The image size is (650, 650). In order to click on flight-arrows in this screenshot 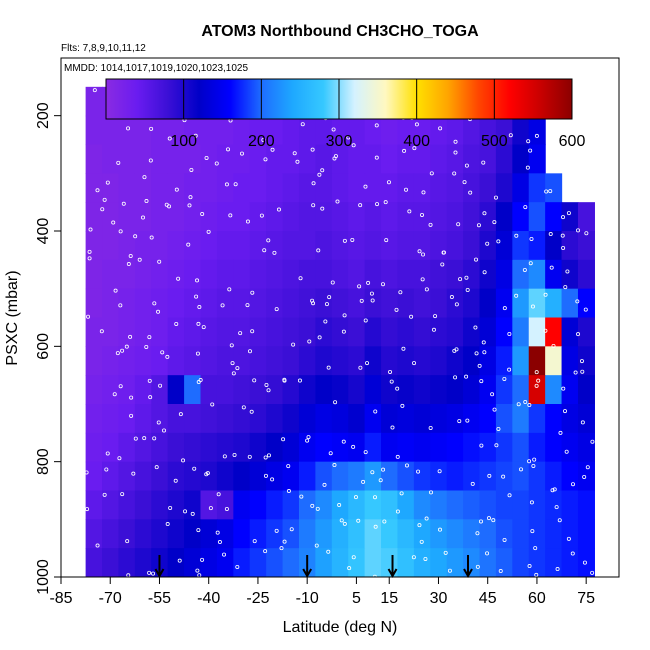, I will do `click(313, 567)`.